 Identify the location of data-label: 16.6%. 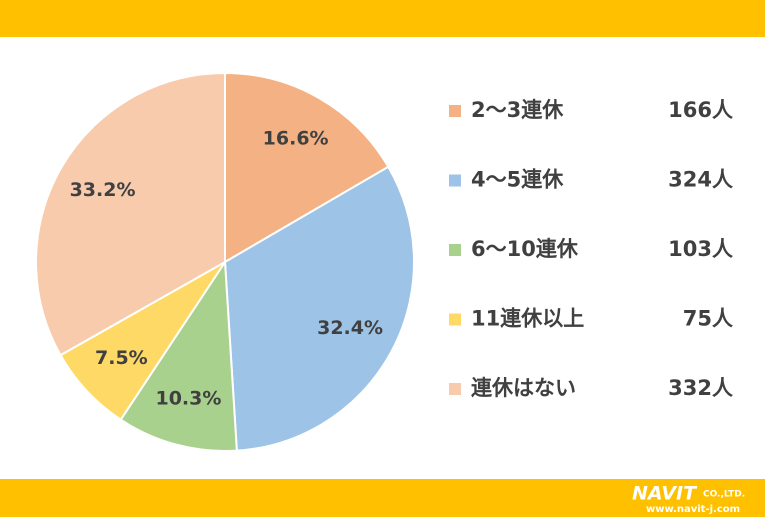
(296, 139).